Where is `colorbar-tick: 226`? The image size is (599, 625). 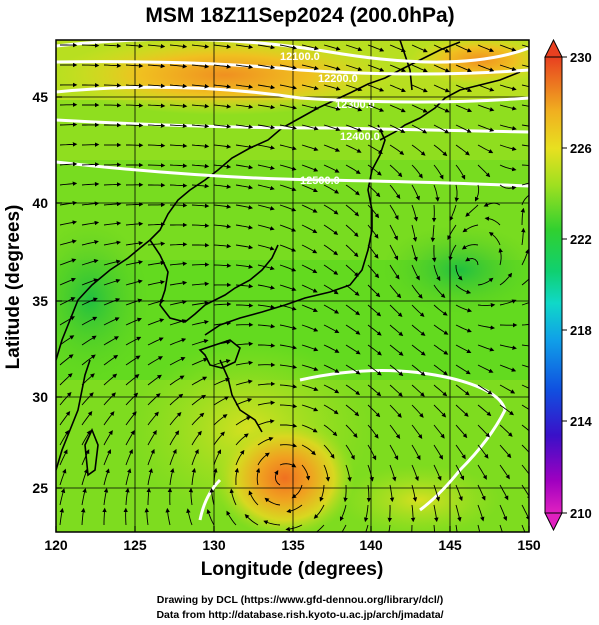
colorbar-tick: 226 is located at coordinates (581, 148).